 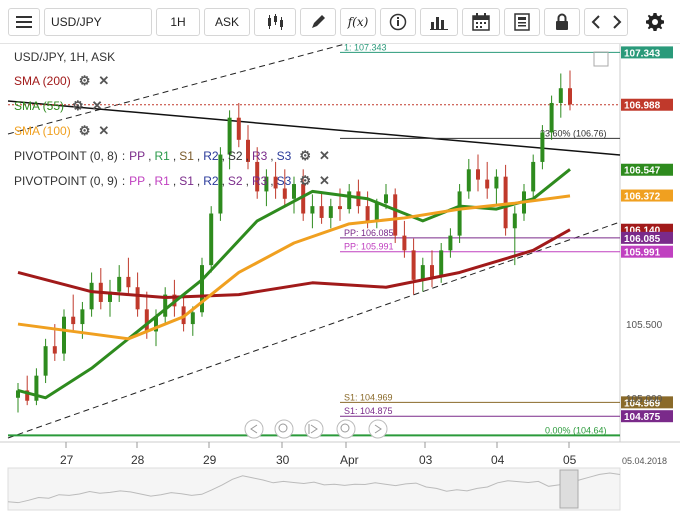 What do you see at coordinates (162, 181) in the screenshot?
I see `pivot-component-r1: R1` at bounding box center [162, 181].